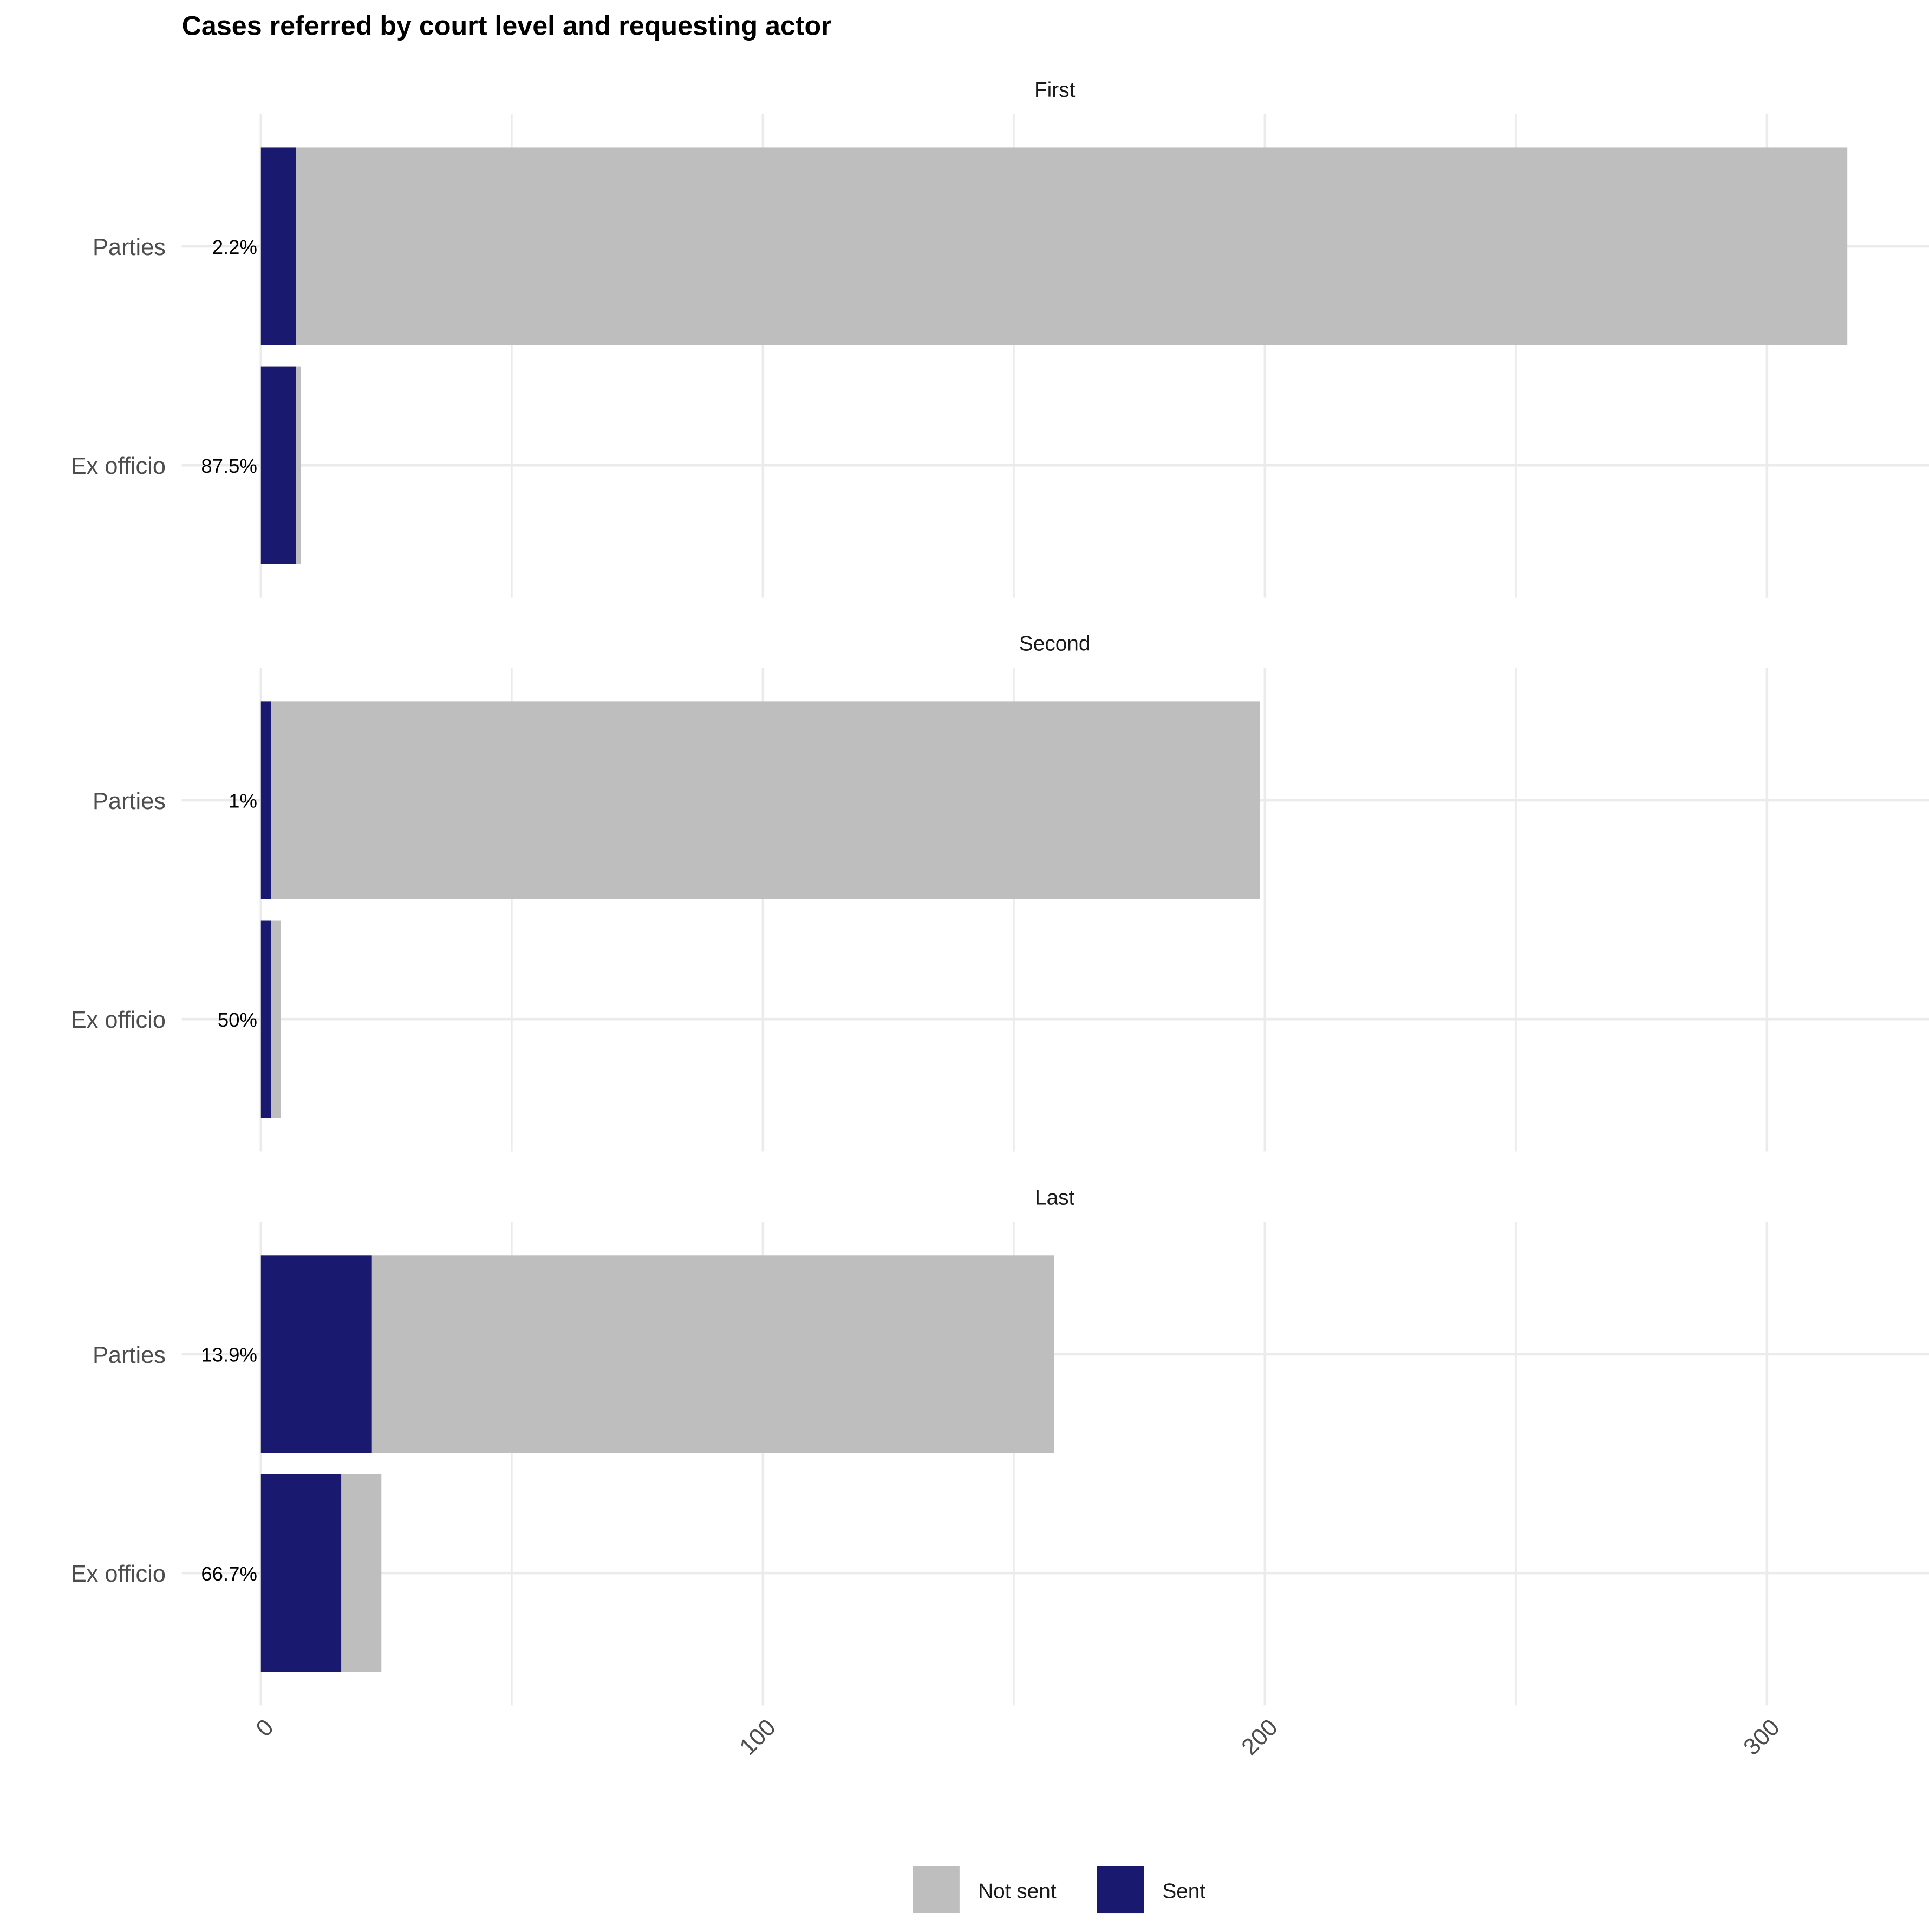 This screenshot has height=1932, width=1929. What do you see at coordinates (1184, 1891) in the screenshot?
I see `legend-label: Sent` at bounding box center [1184, 1891].